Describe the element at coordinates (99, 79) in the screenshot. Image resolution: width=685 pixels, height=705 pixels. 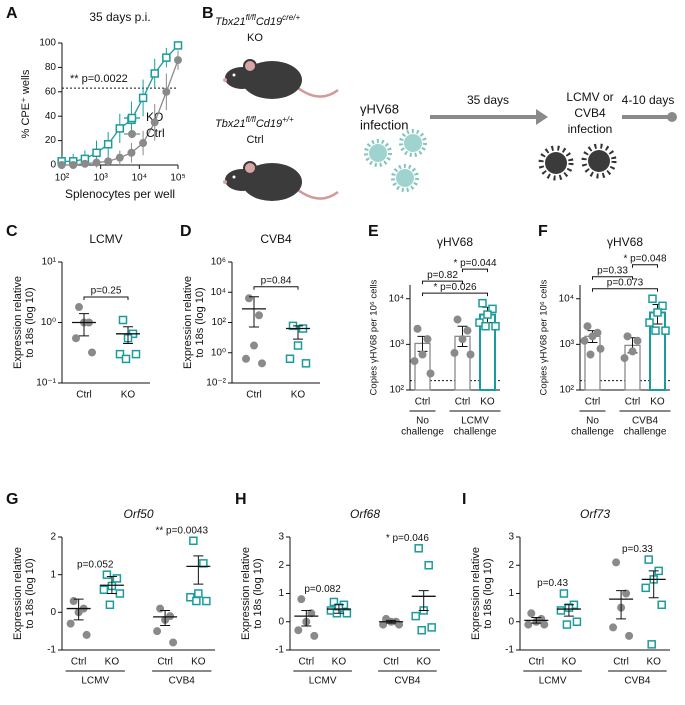
I see `threshold-label: ** p=0.0022` at that location.